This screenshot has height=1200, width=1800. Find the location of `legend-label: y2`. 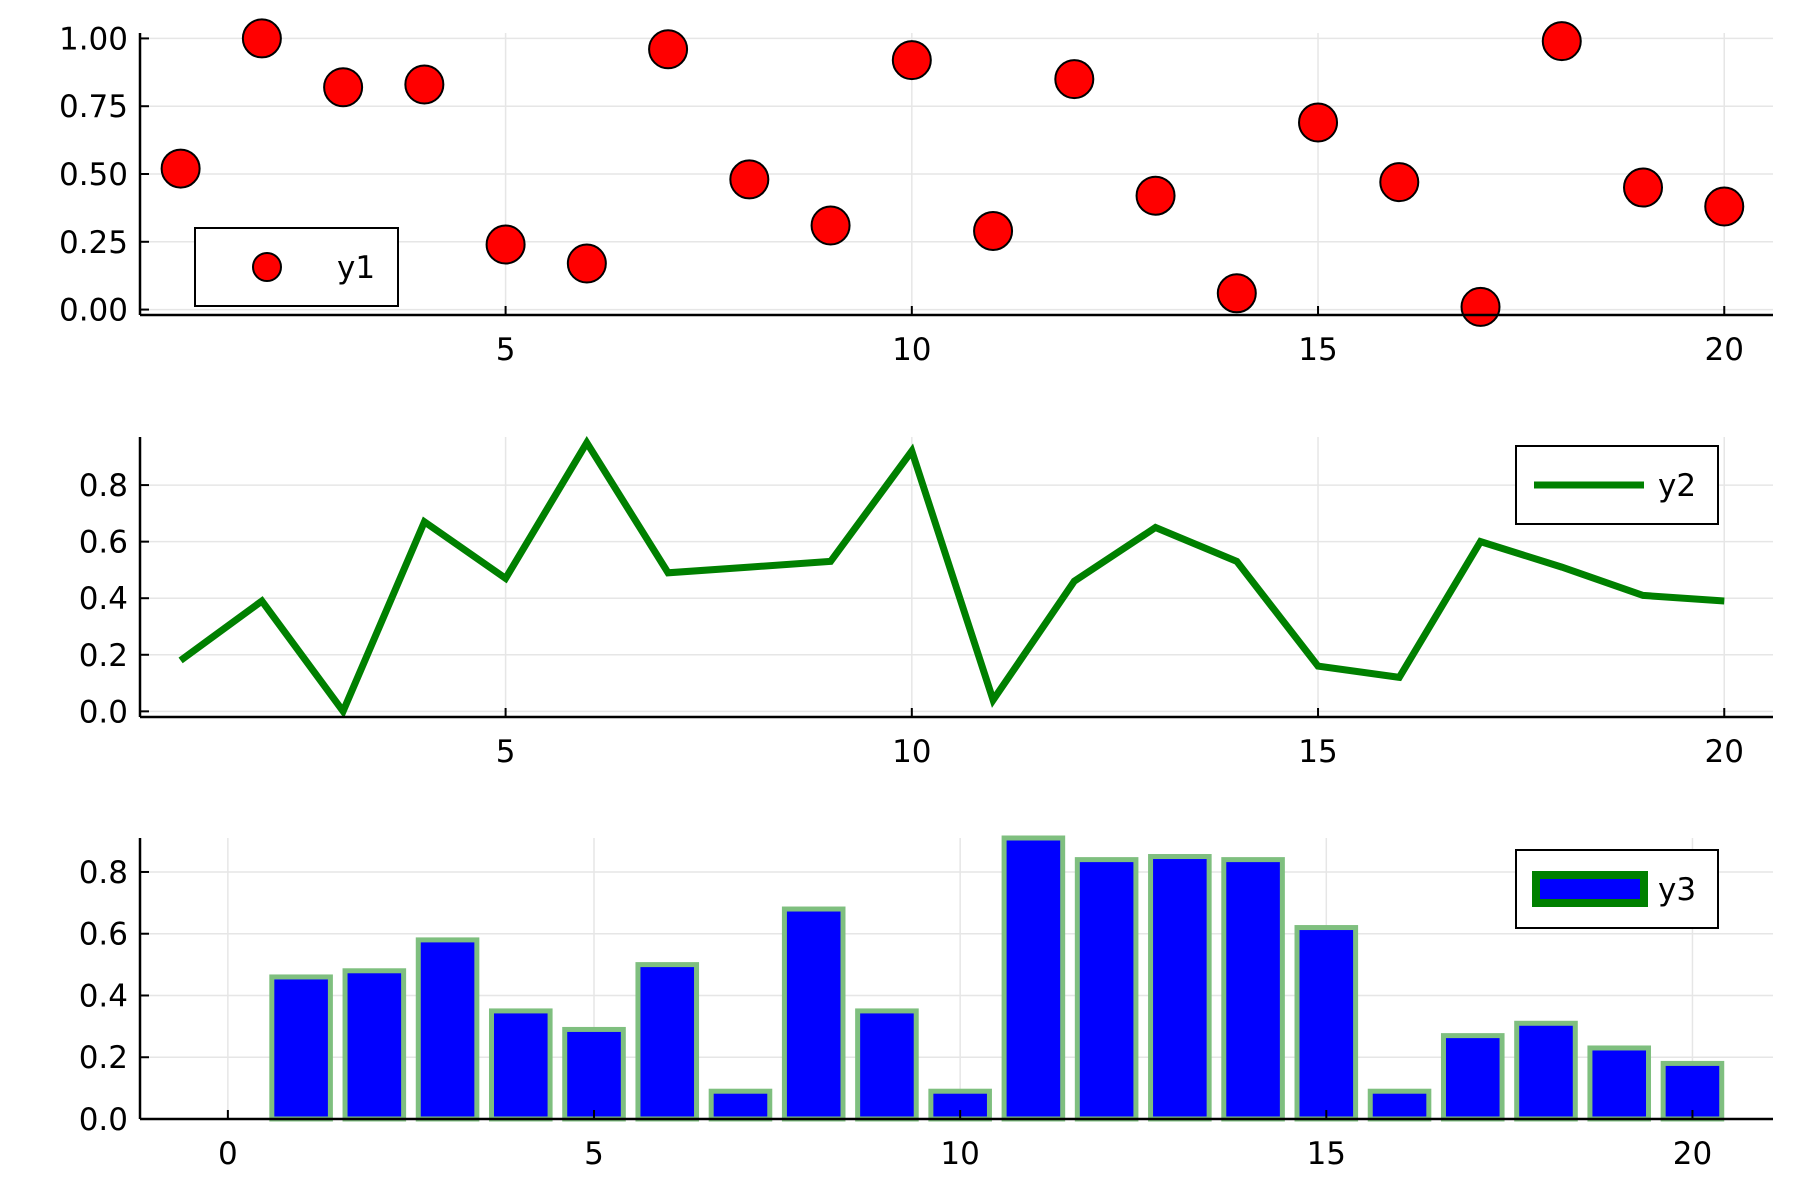

legend-label: y2 is located at coordinates (1677, 486).